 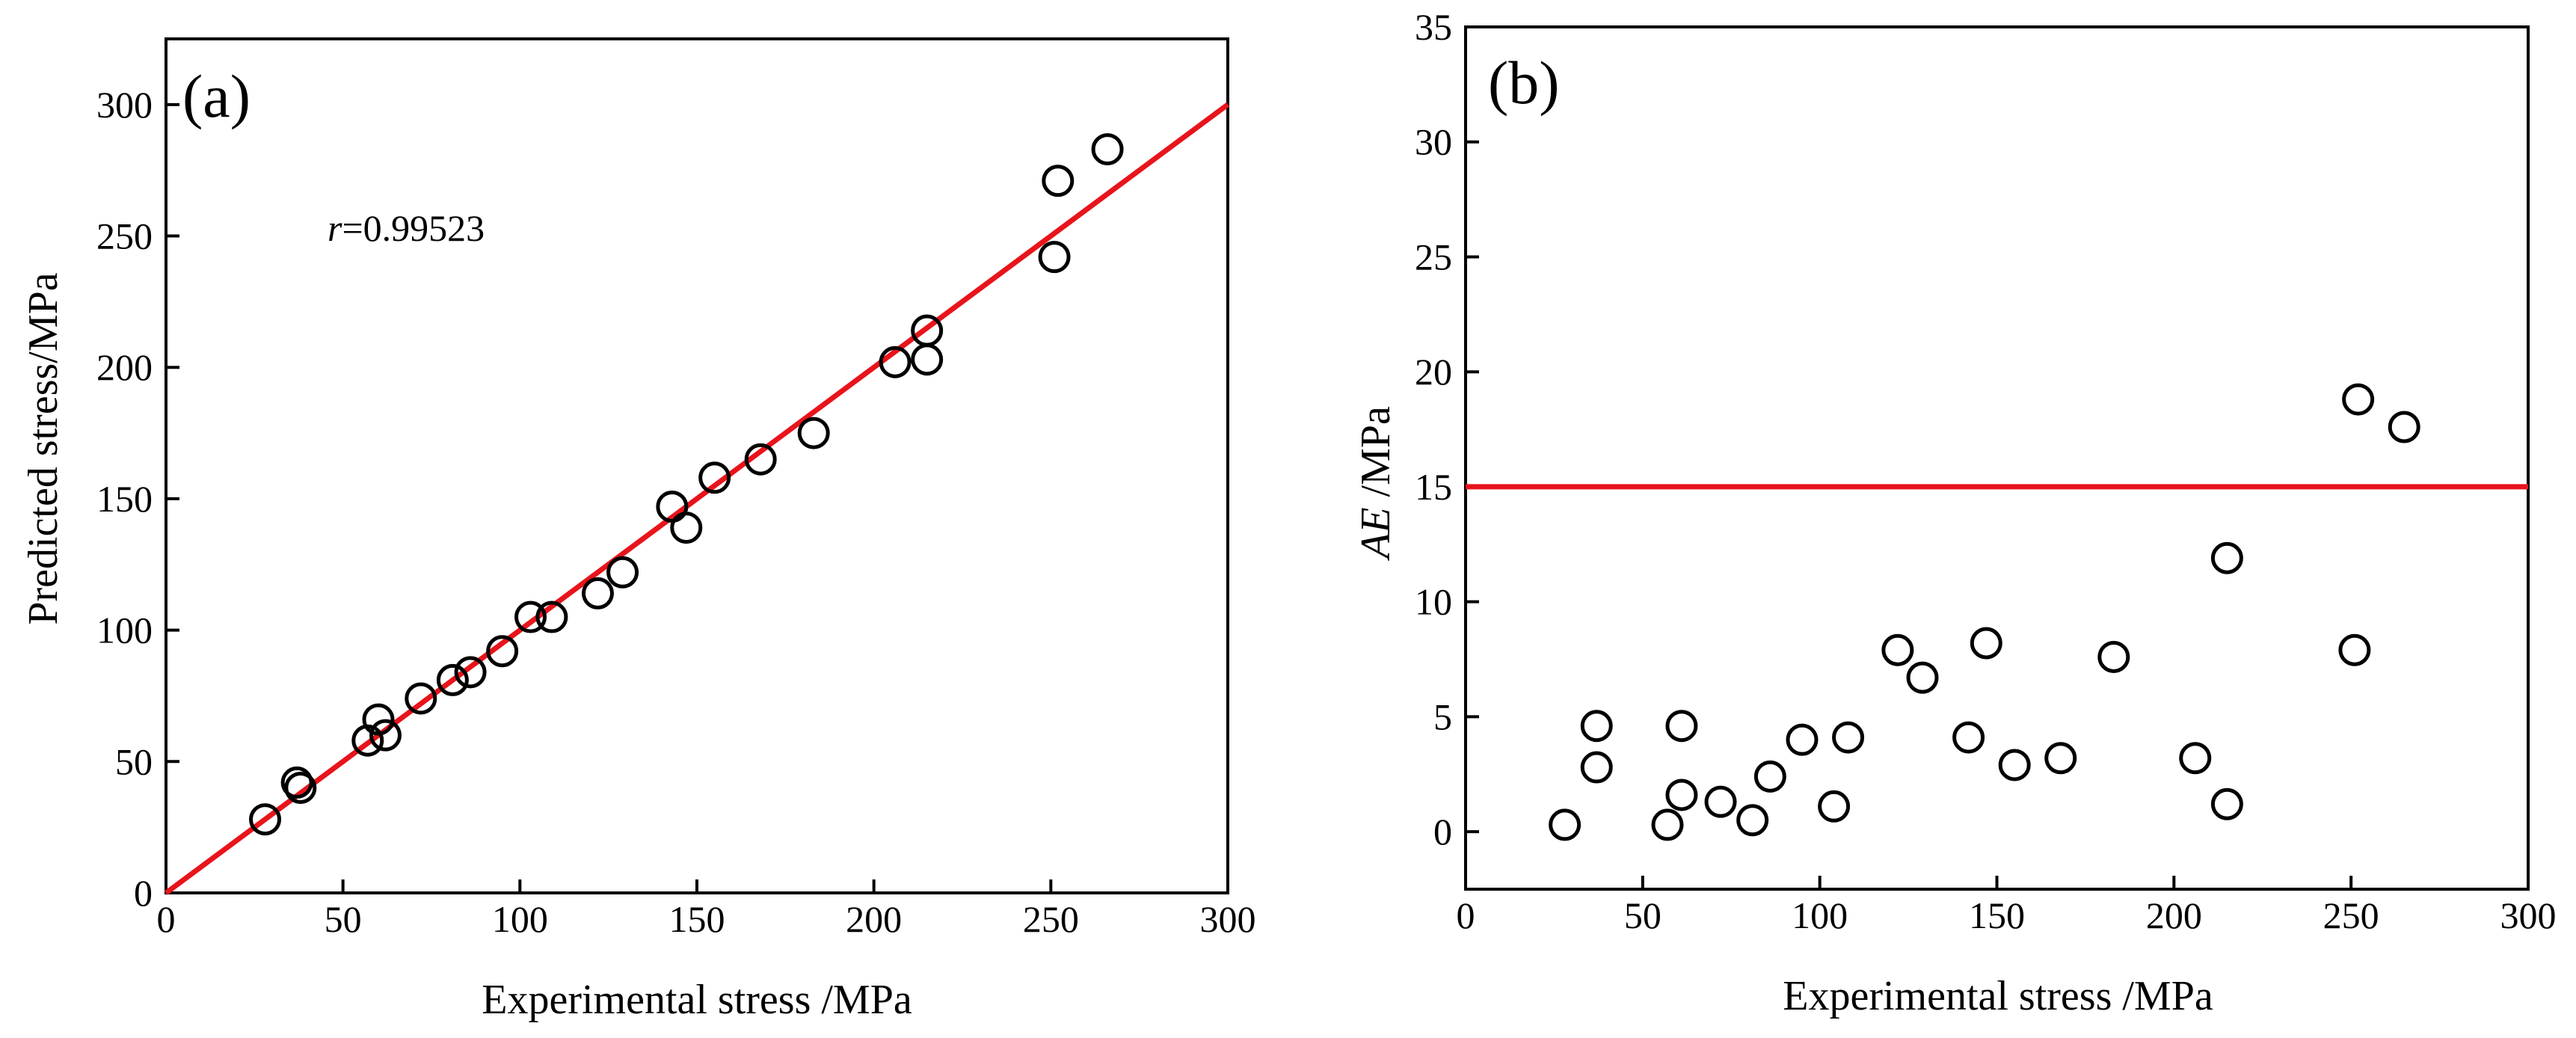 What do you see at coordinates (124, 236) in the screenshot?
I see `a-y-tick-label: 250` at bounding box center [124, 236].